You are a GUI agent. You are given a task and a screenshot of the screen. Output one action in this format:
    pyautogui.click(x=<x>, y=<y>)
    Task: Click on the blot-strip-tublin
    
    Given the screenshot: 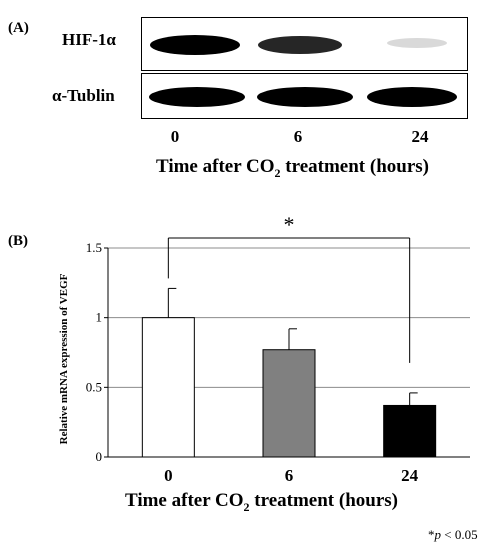 What is the action you would take?
    pyautogui.click(x=304, y=96)
    